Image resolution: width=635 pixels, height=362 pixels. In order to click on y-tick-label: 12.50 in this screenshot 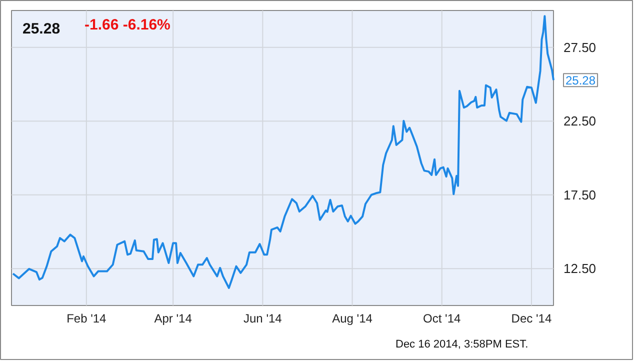, I will do `click(580, 268)`.